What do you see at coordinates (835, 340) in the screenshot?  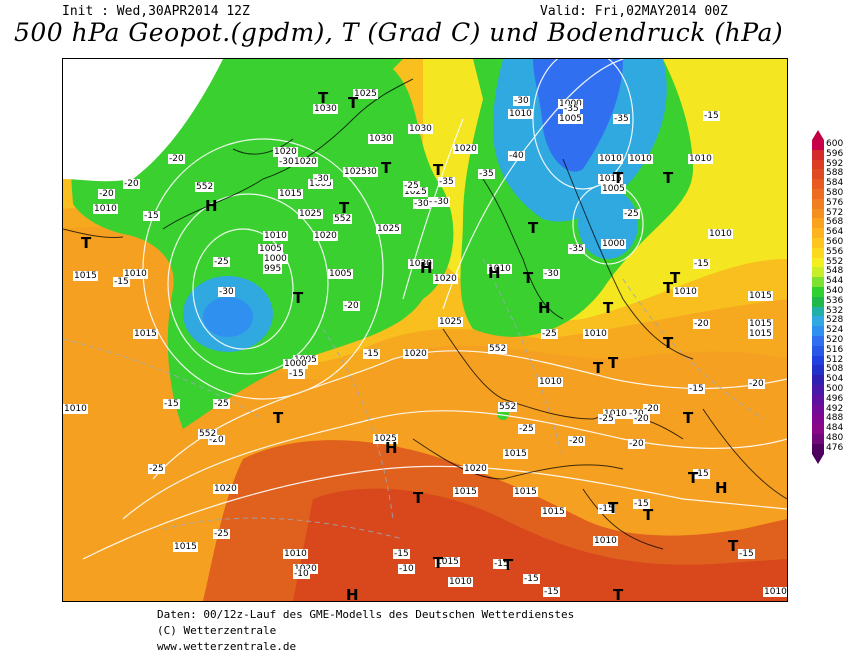 I see `legend-tick-label: 520` at bounding box center [835, 340].